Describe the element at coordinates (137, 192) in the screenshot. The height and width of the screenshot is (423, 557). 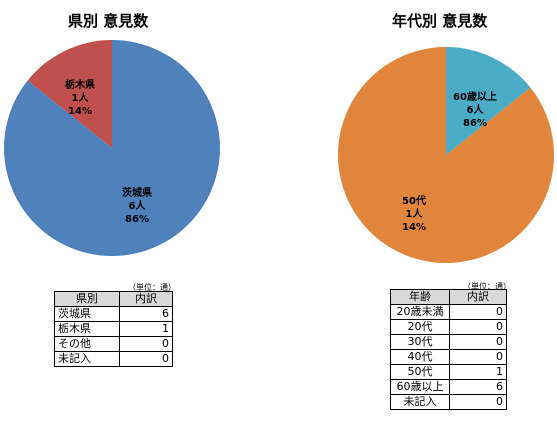
I see `slice-name-label: 茨城県` at that location.